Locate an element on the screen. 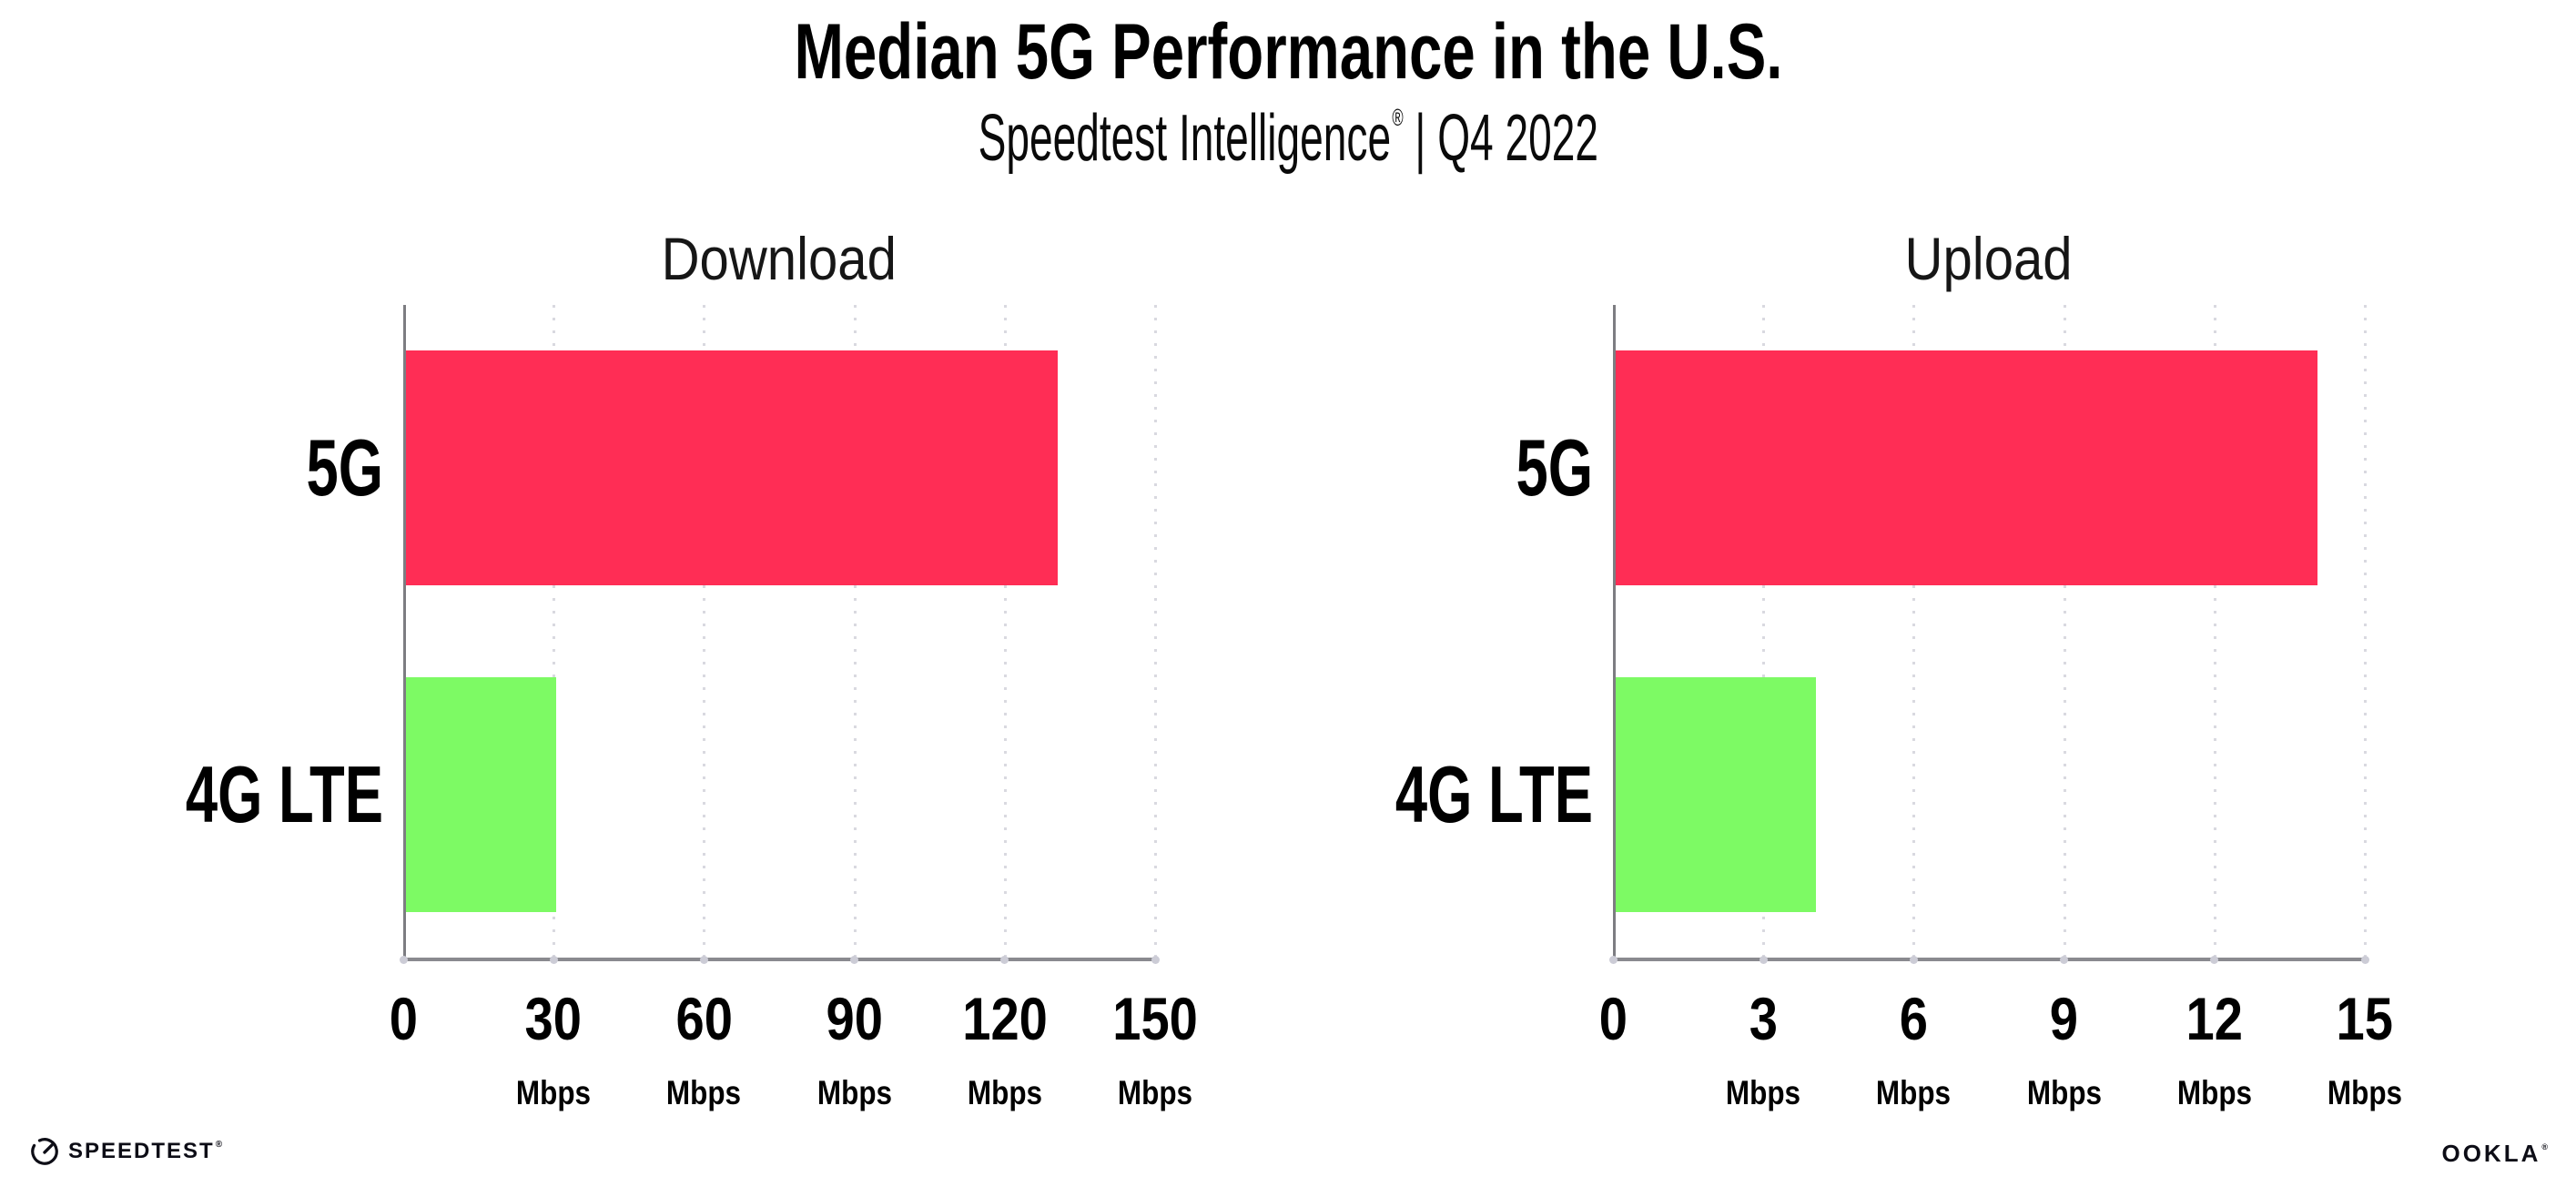  speedtest-wordmark: SPEEDTEST® is located at coordinates (146, 1151).